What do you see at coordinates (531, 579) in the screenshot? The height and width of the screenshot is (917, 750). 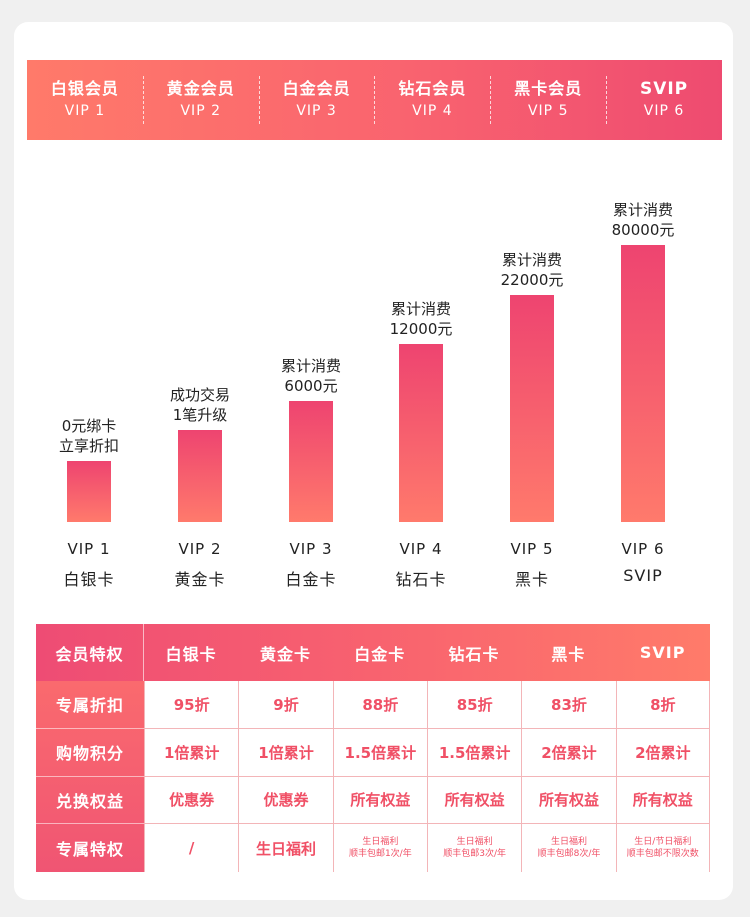 I see `tier-card-label: 黑卡` at bounding box center [531, 579].